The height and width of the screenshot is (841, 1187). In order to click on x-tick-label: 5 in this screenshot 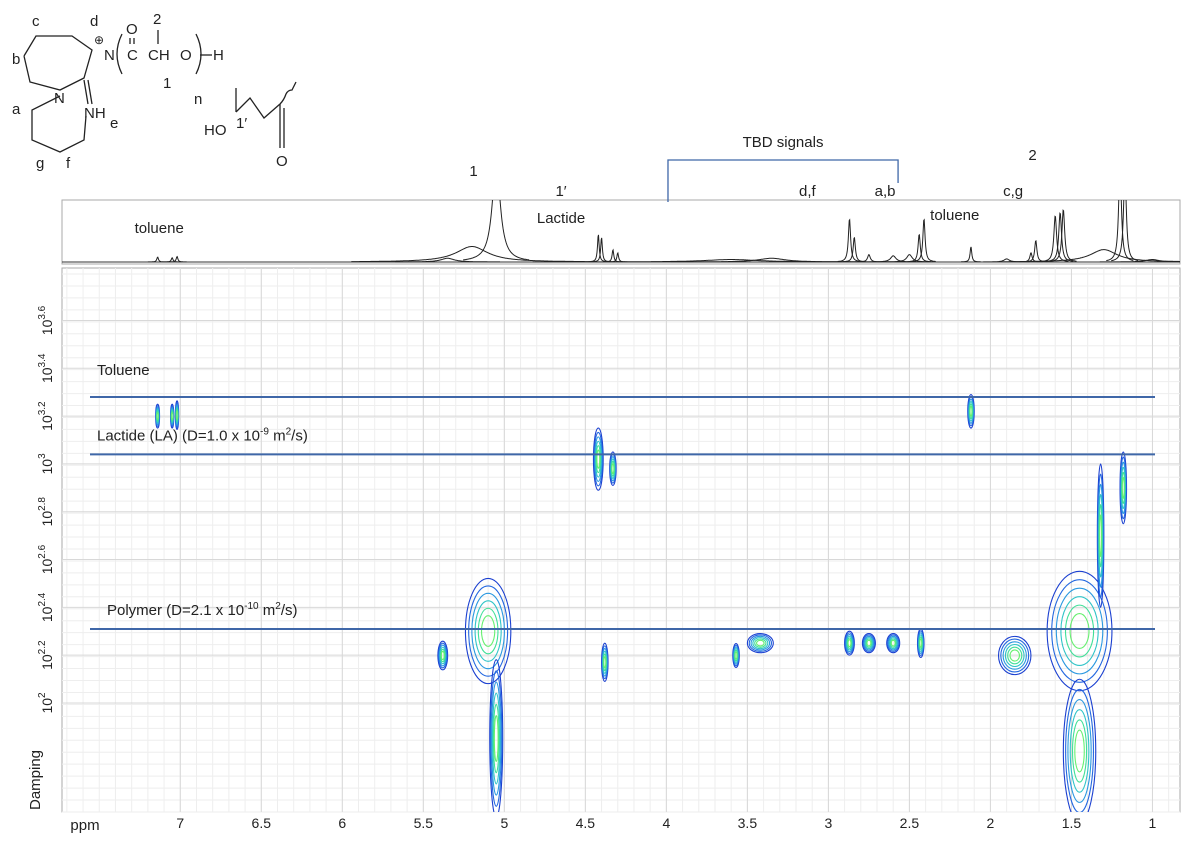, I will do `click(504, 823)`.